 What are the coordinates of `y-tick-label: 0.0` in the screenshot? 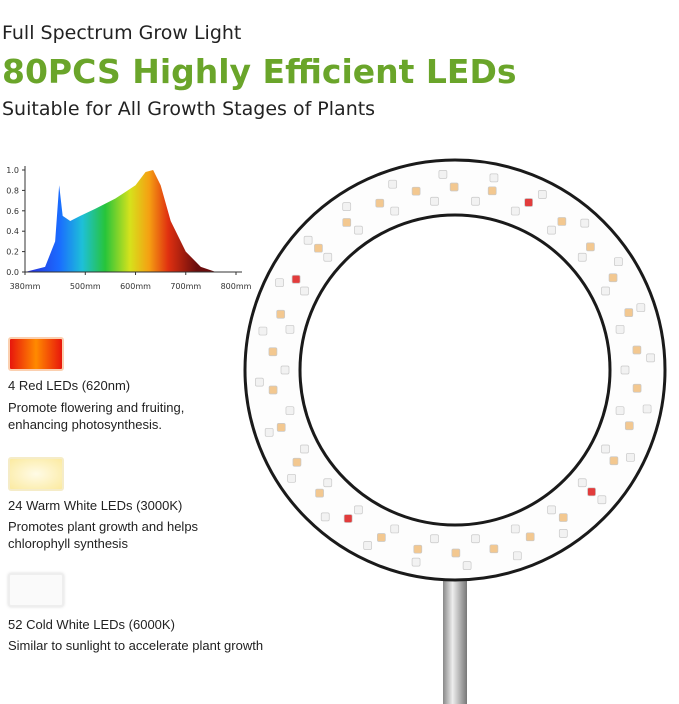 It's located at (12, 272).